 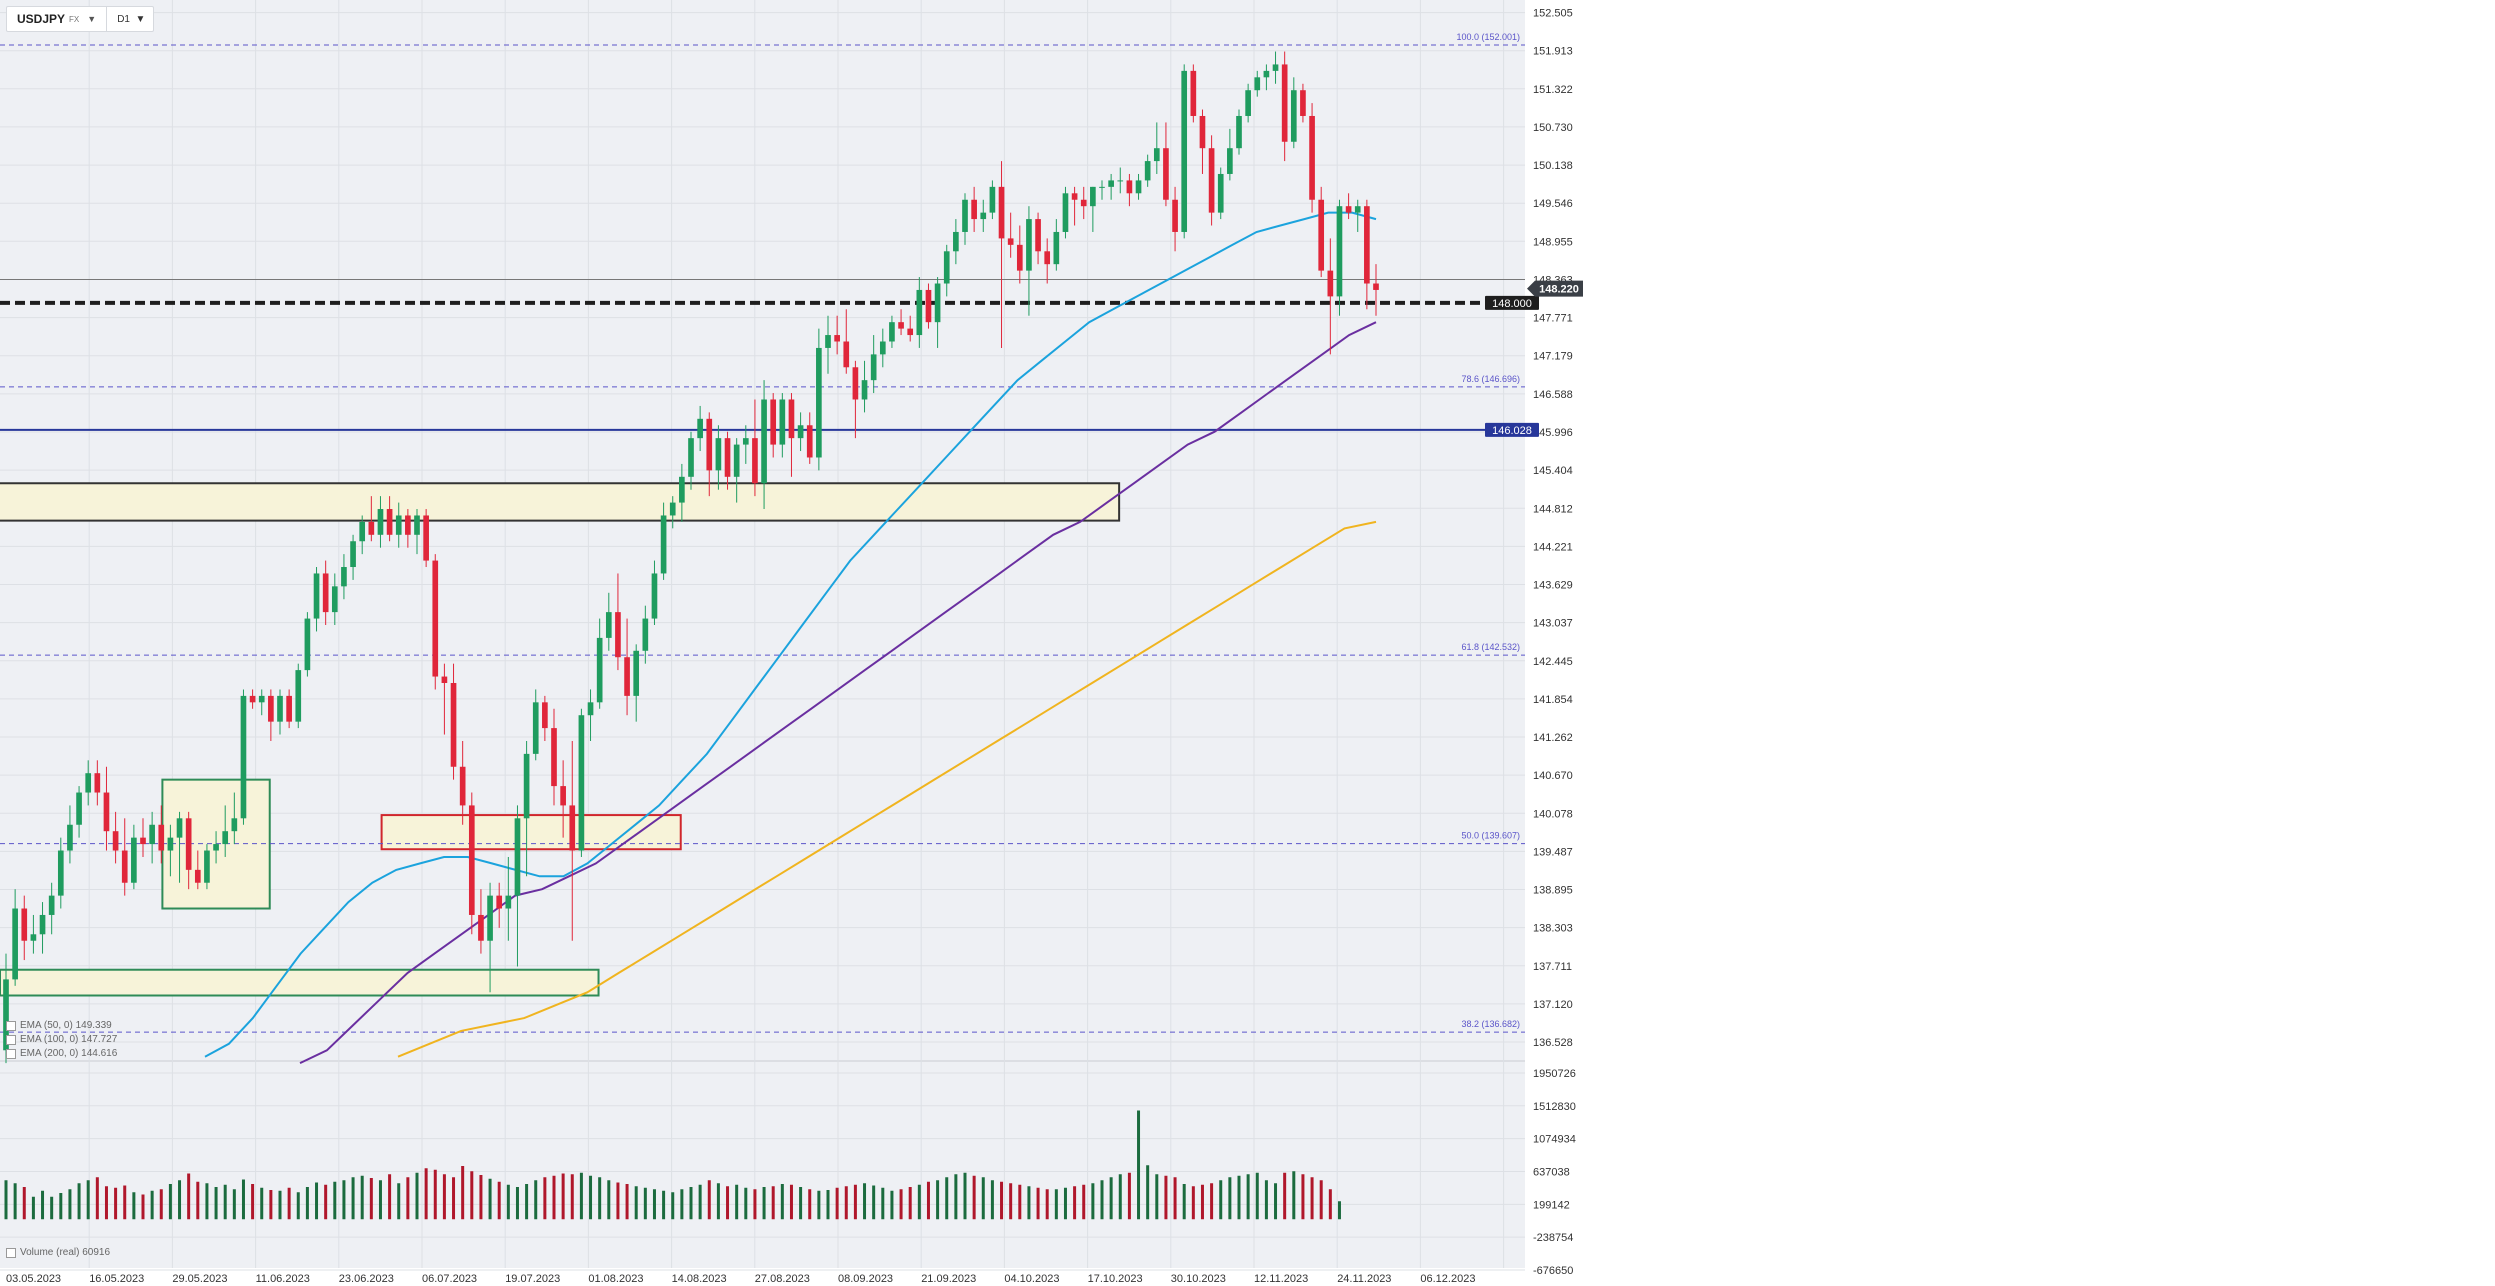 What do you see at coordinates (782, 1279) in the screenshot?
I see `date-tick-label: 27.08.2023` at bounding box center [782, 1279].